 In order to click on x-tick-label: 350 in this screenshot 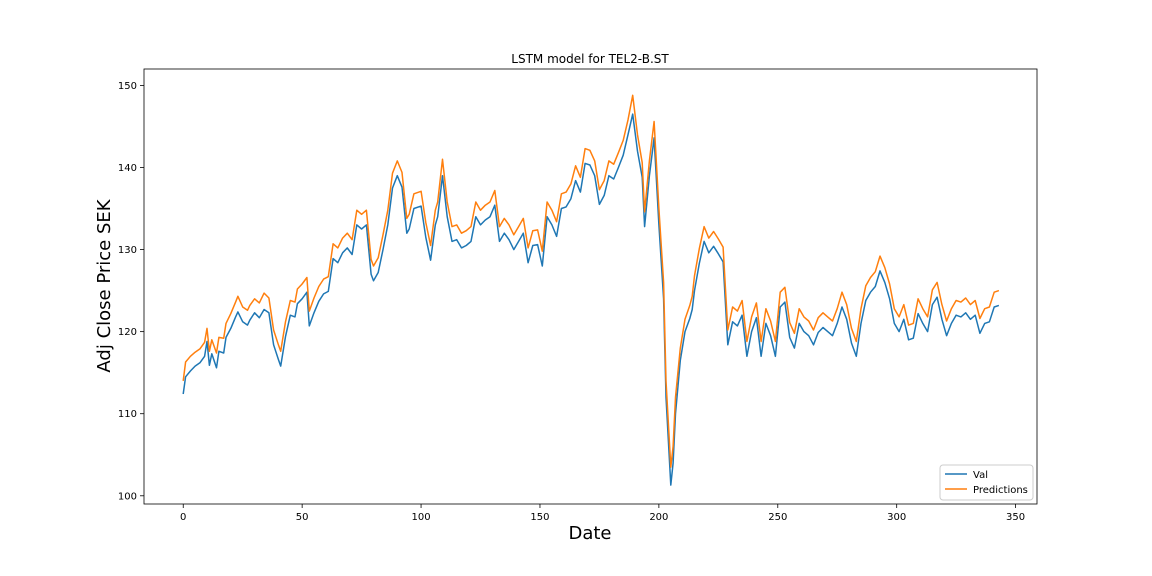, I will do `click(1015, 517)`.